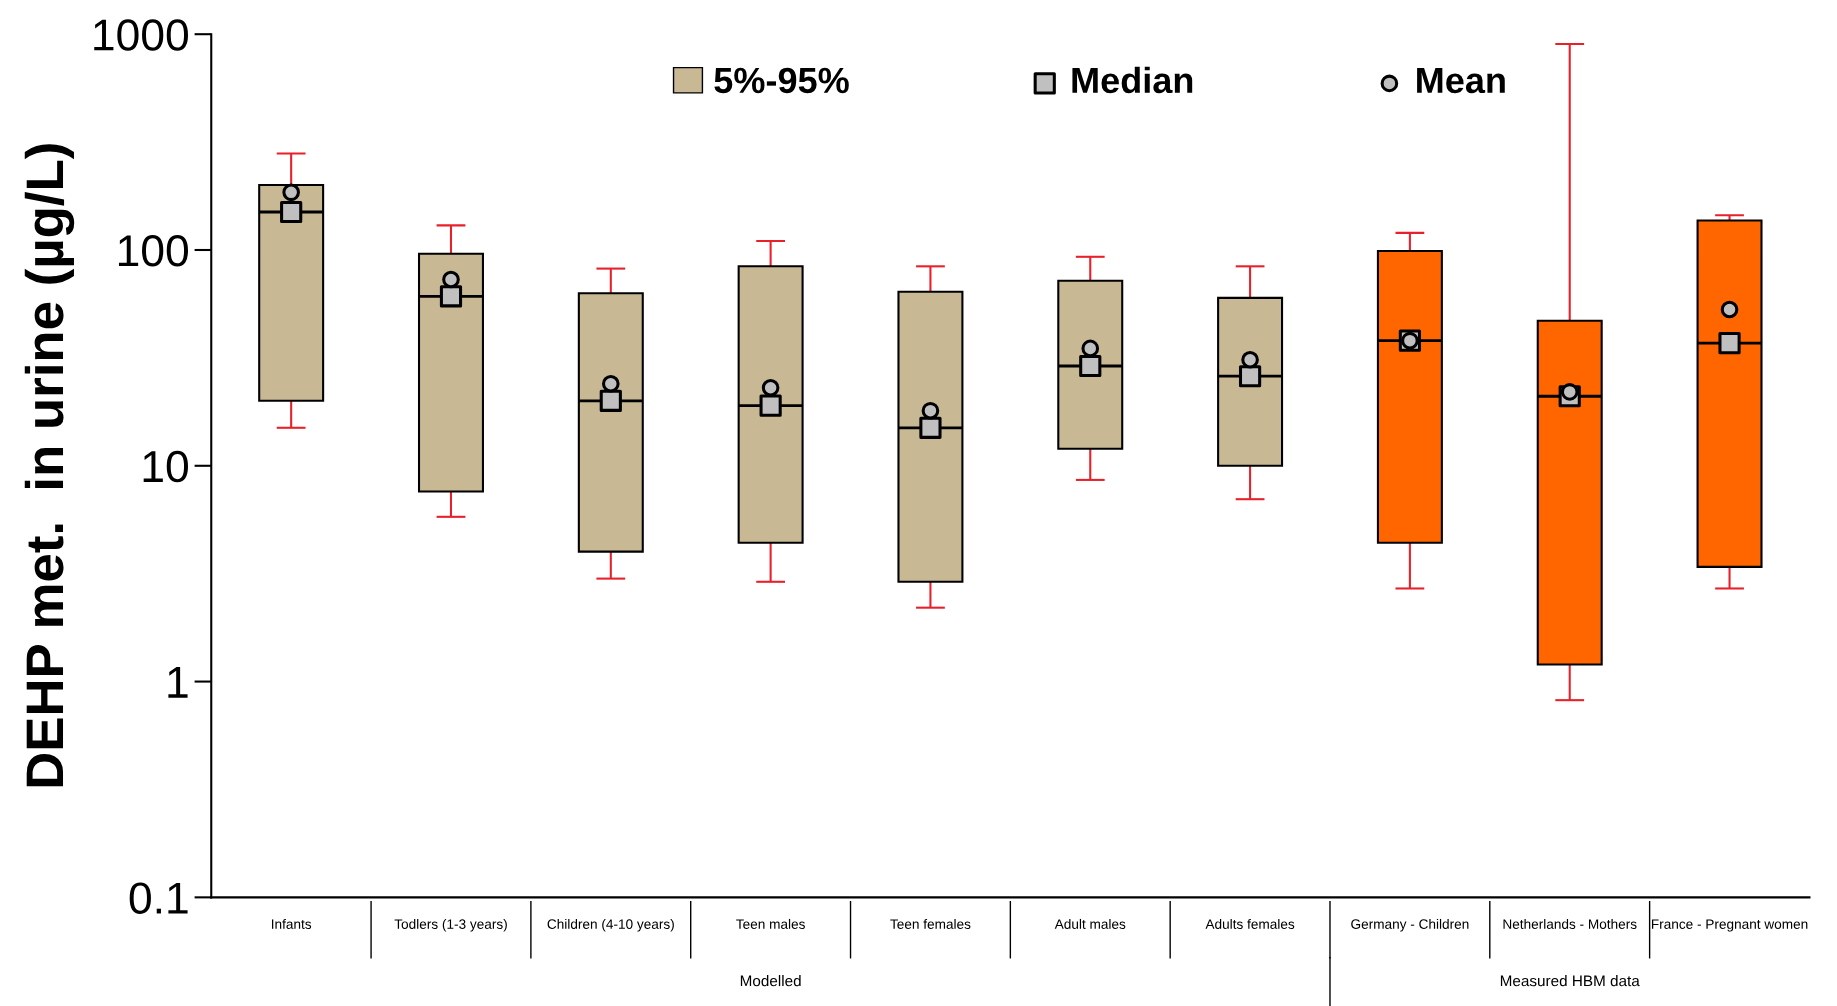  Describe the element at coordinates (49, 465) in the screenshot. I see `y-axis-title: DEHP met. in urine (µg/L)` at that location.